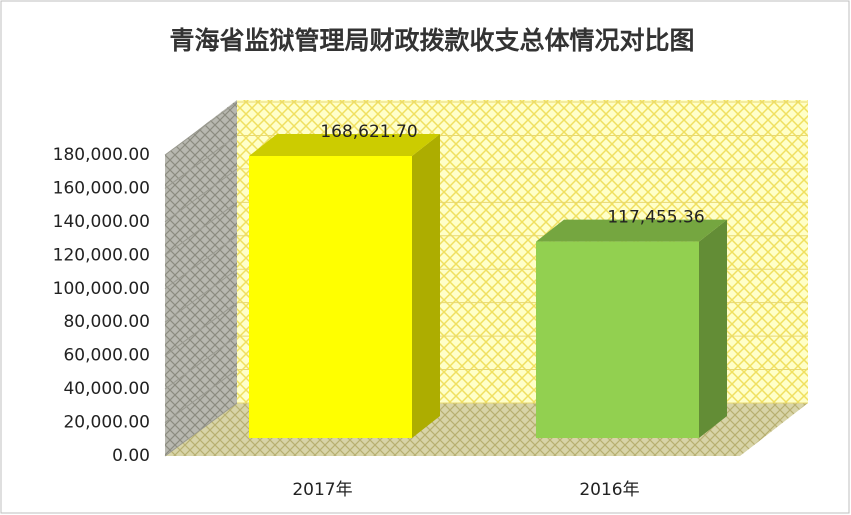 This screenshot has width=851, height=515. What do you see at coordinates (106, 322) in the screenshot?
I see `y-tick-label: 80,000.00` at bounding box center [106, 322].